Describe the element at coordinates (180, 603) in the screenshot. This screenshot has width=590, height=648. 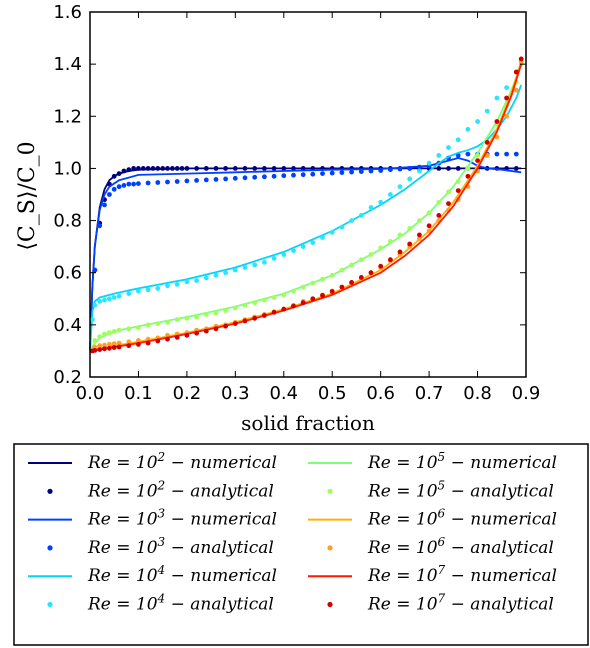
I see `legend-label: Re = 104 − analytical` at that location.